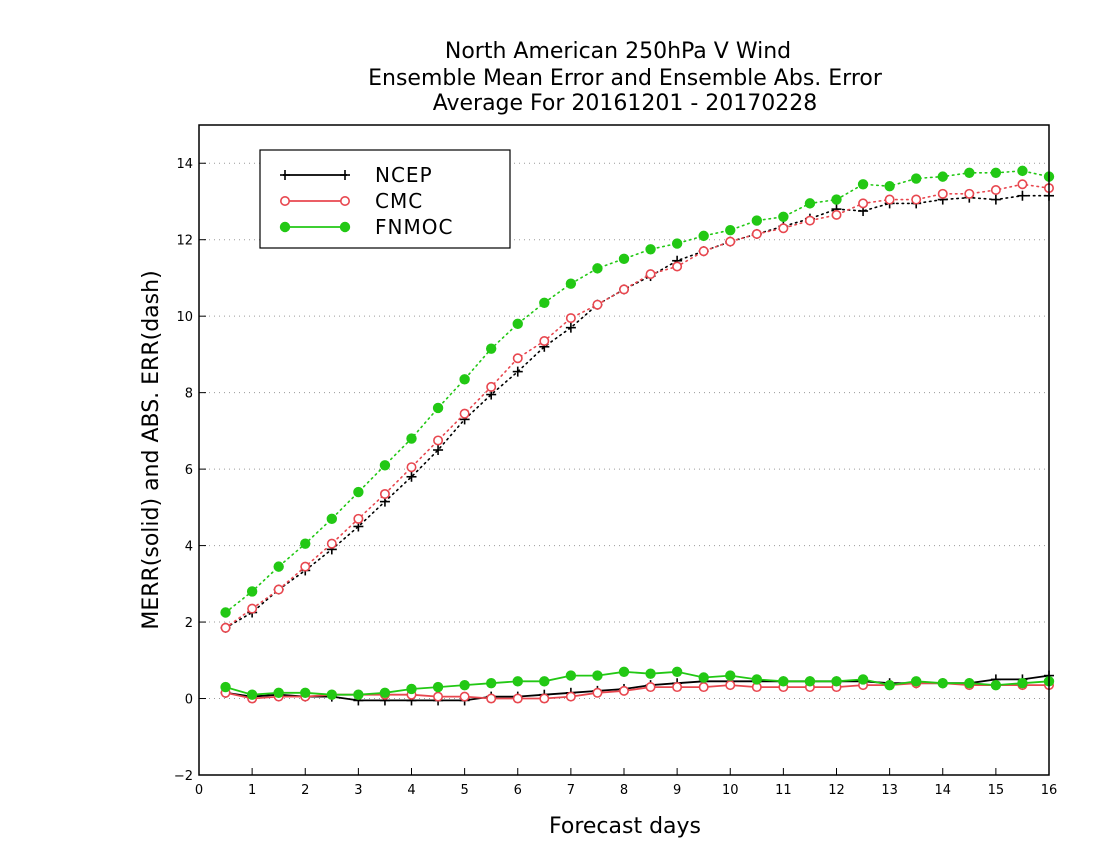 The image size is (1100, 850). Describe the element at coordinates (189, 547) in the screenshot. I see `y-tick-label: 4` at that location.